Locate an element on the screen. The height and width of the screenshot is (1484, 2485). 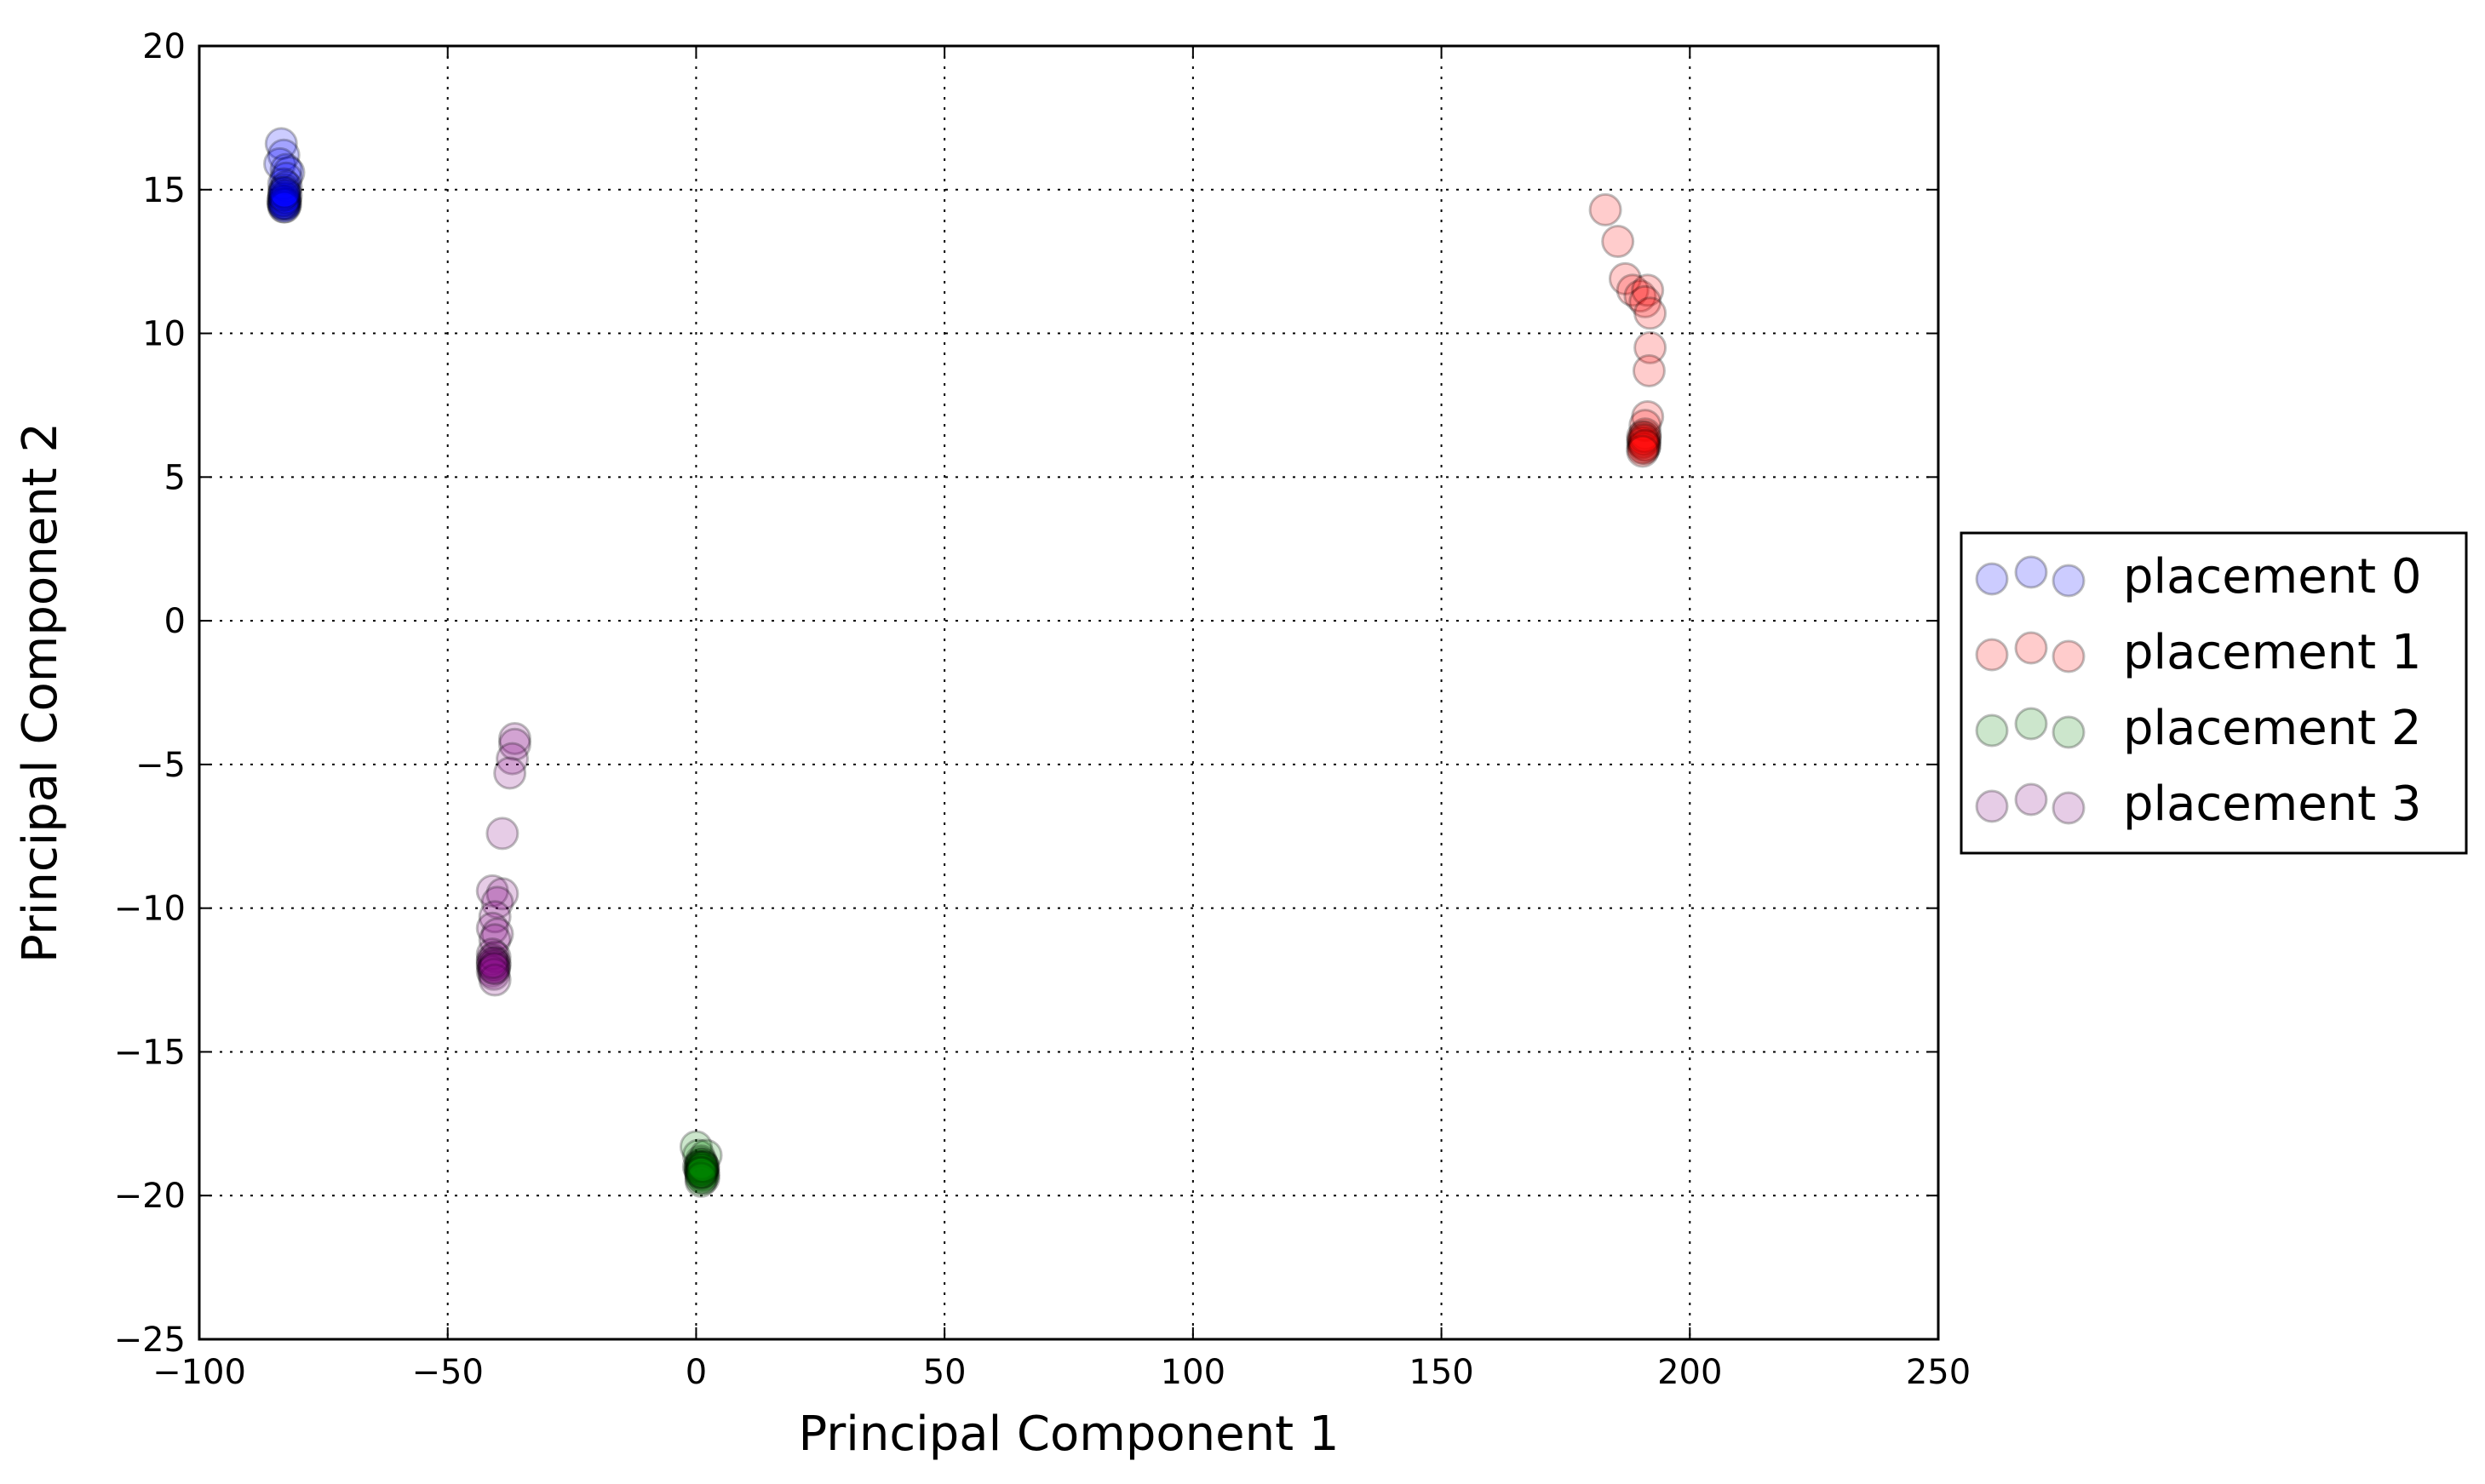
legend-item: placement 3 is located at coordinates (2198, 804).